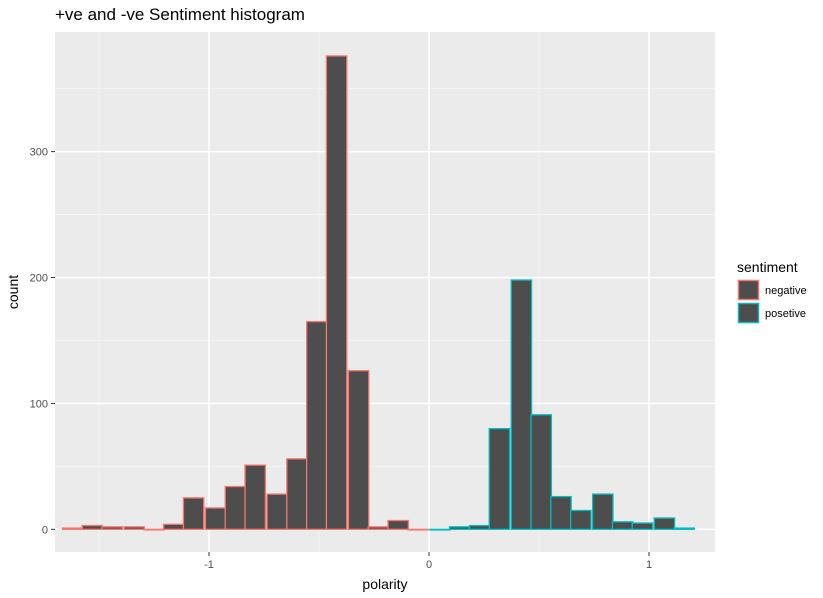 The image size is (823, 598). What do you see at coordinates (786, 291) in the screenshot?
I see `legend-label: negative` at bounding box center [786, 291].